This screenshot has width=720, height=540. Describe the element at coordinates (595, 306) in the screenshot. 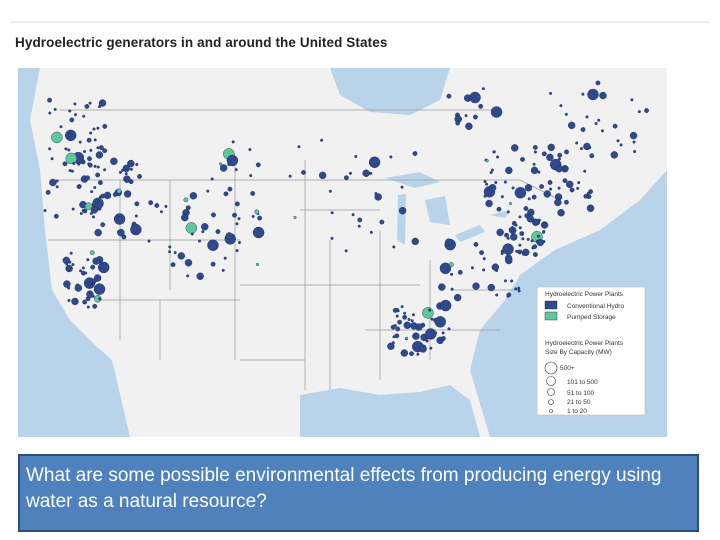

I see `legend-label: Conventional Hydro` at that location.